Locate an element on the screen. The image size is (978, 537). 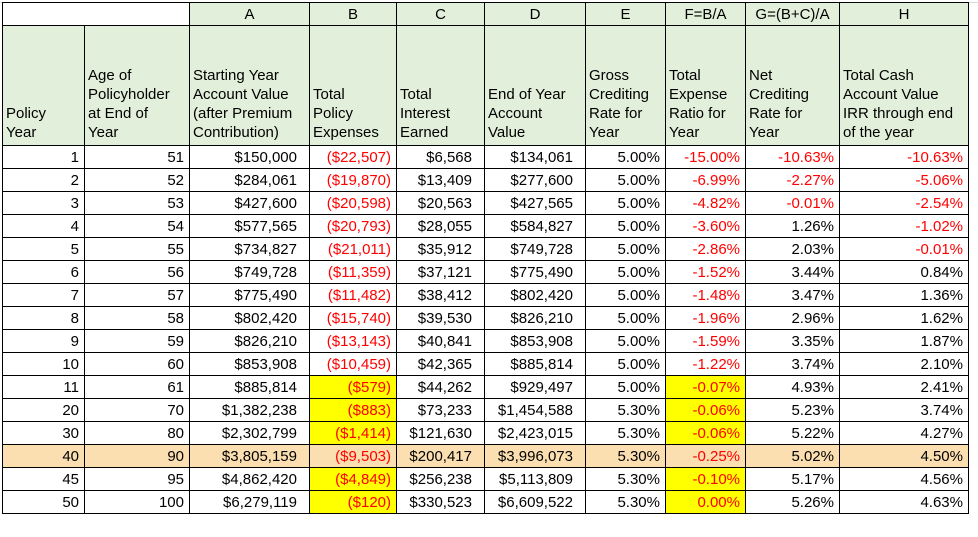
cell: $853,908 is located at coordinates (535, 341).